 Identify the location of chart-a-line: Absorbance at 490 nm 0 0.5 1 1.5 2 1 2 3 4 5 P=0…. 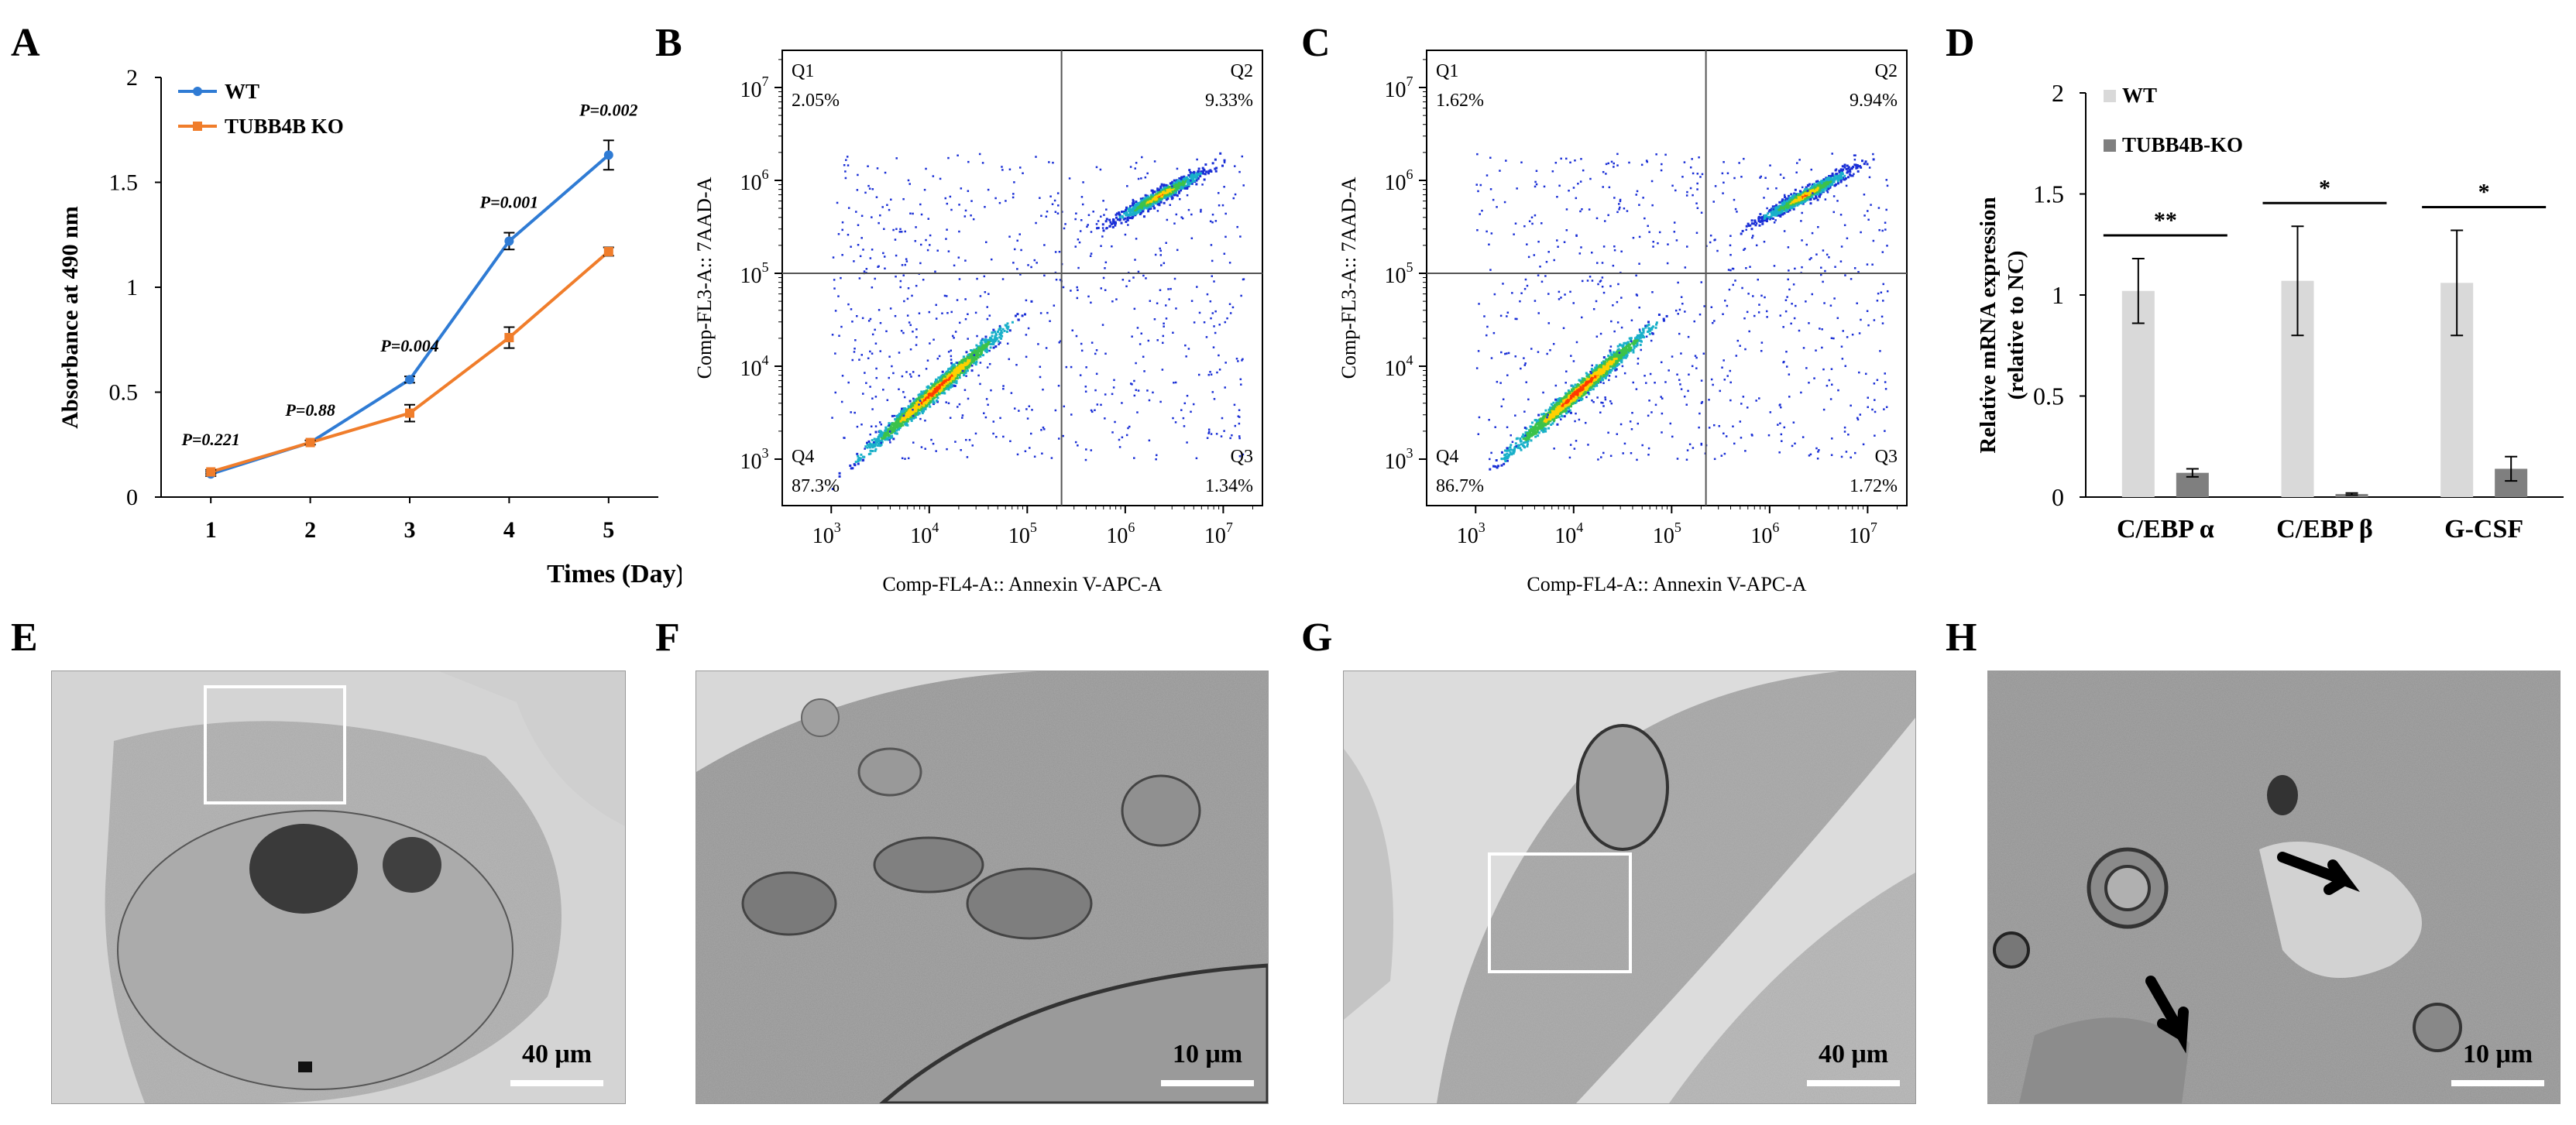
(369, 326).